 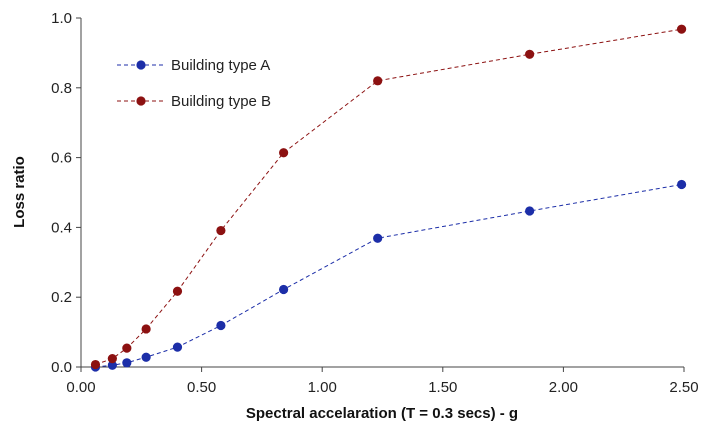 What do you see at coordinates (382, 413) in the screenshot?
I see `x-axis-title: Spectral accelaration (T = 0.3 secs) - g` at bounding box center [382, 413].